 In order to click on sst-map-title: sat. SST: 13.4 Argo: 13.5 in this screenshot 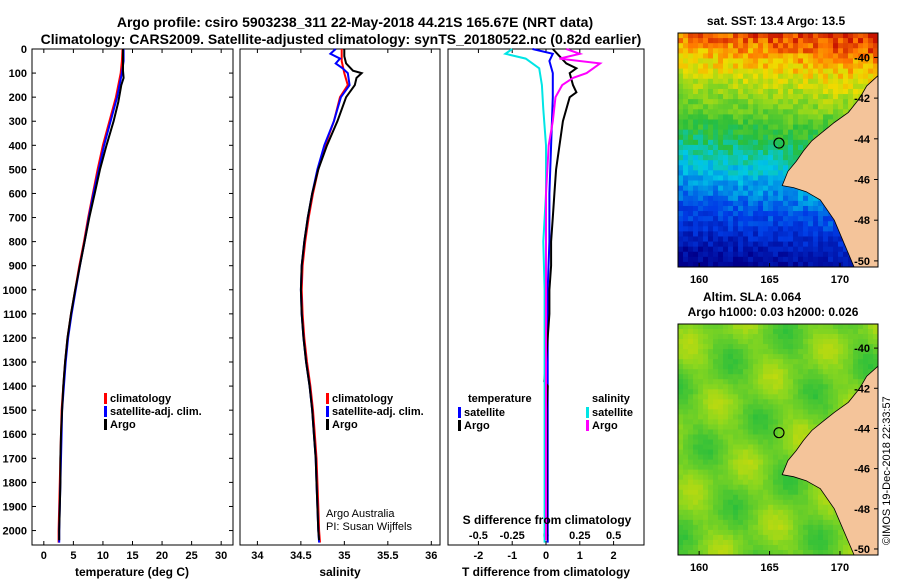, I will do `click(776, 21)`.